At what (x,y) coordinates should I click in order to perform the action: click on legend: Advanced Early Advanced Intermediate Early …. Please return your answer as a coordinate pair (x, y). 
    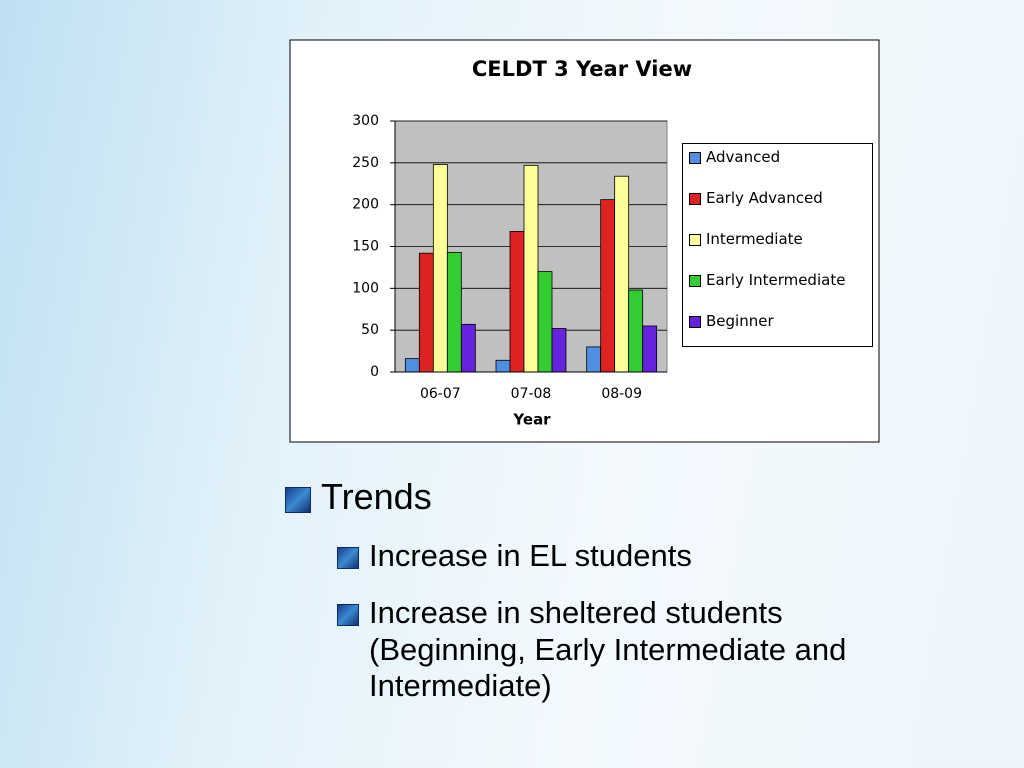
    Looking at the image, I should click on (777, 245).